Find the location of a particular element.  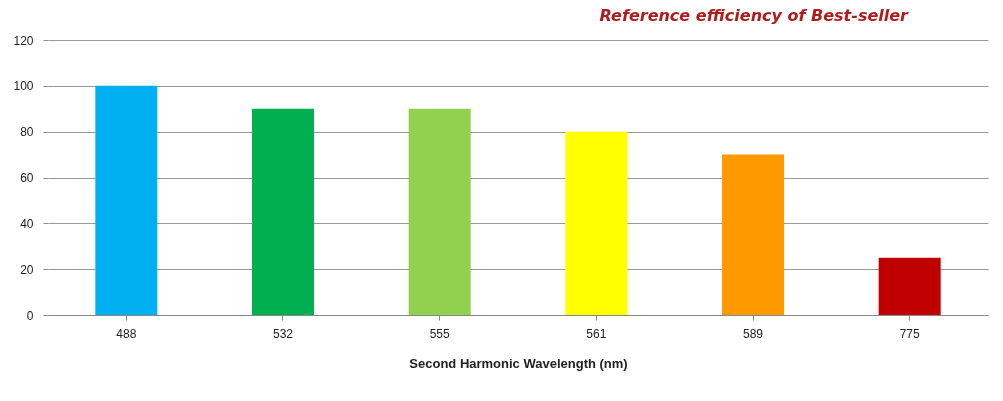

x-axis-title: Second Harmonic Wavelength (nm) is located at coordinates (518, 363).